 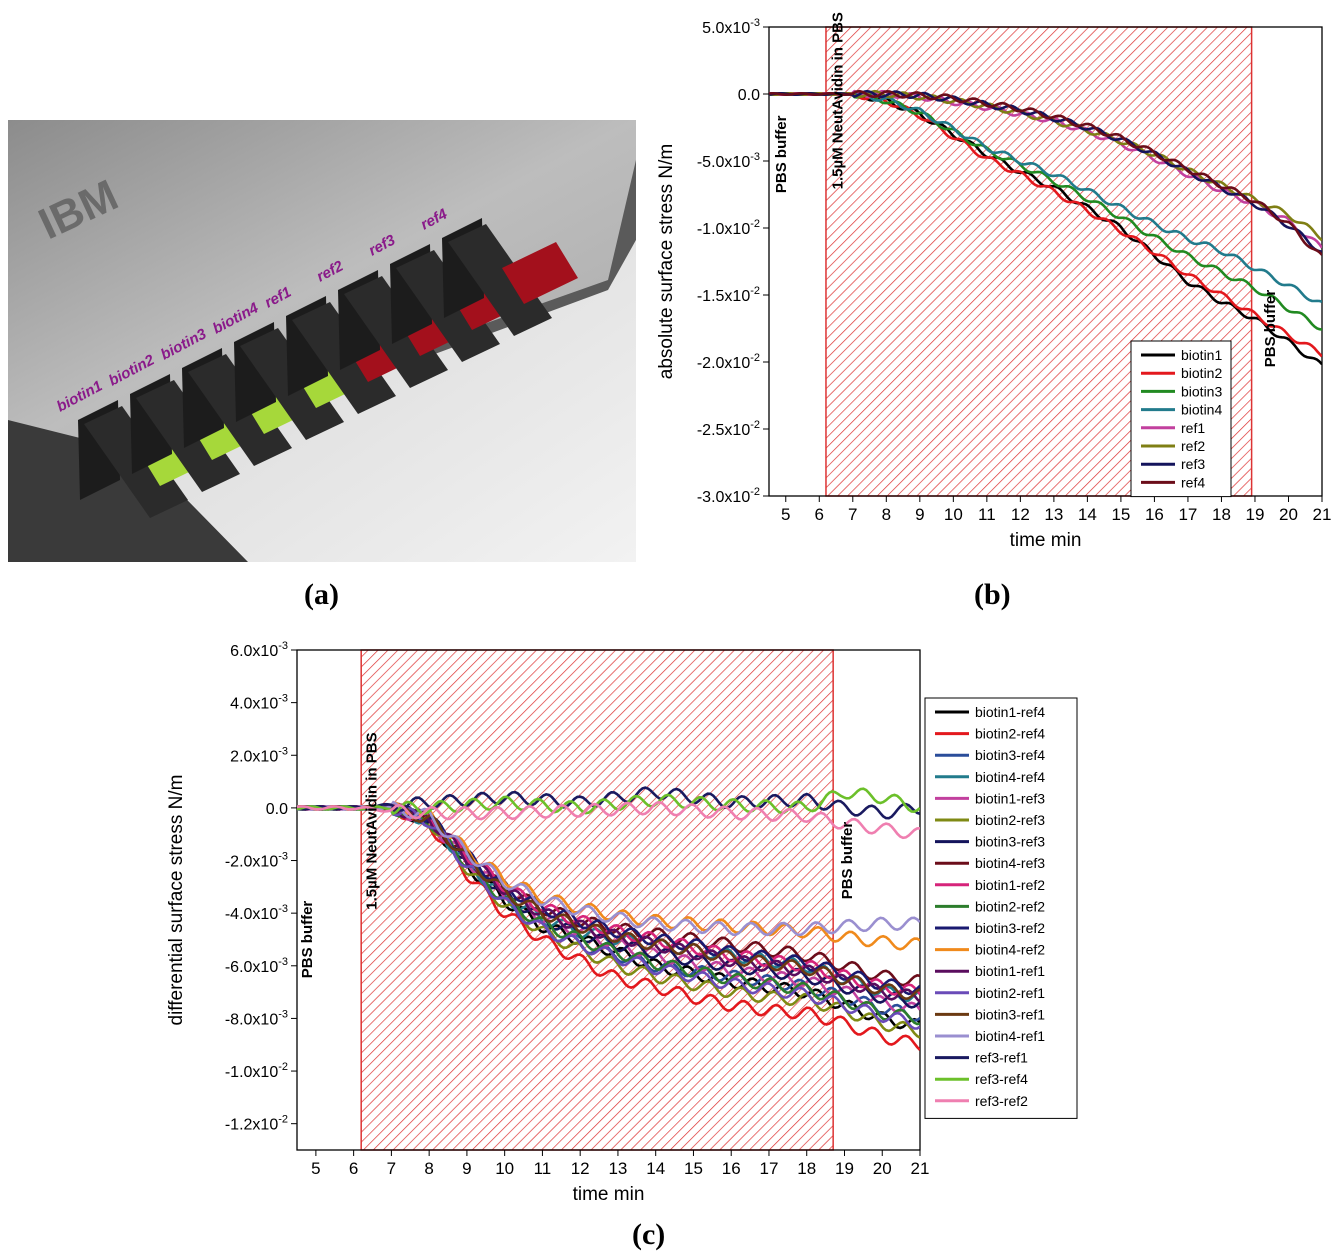 What do you see at coordinates (1201, 355) in the screenshot?
I see `legend-entry: biotin1` at bounding box center [1201, 355].